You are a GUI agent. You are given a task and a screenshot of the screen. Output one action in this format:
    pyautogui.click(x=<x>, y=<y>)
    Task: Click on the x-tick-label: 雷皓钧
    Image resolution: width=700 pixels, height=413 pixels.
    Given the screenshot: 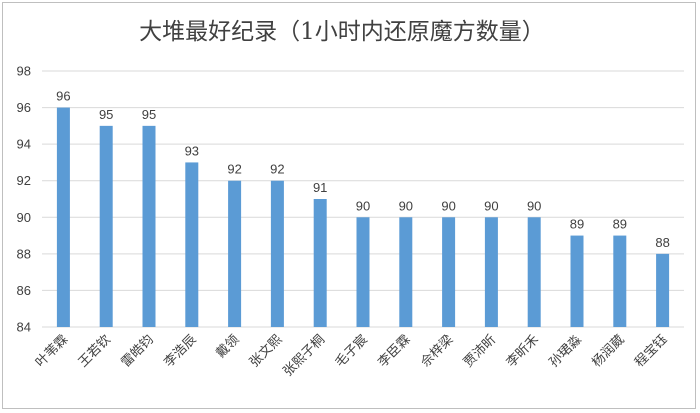 What is the action you would take?
    pyautogui.click(x=138, y=351)
    